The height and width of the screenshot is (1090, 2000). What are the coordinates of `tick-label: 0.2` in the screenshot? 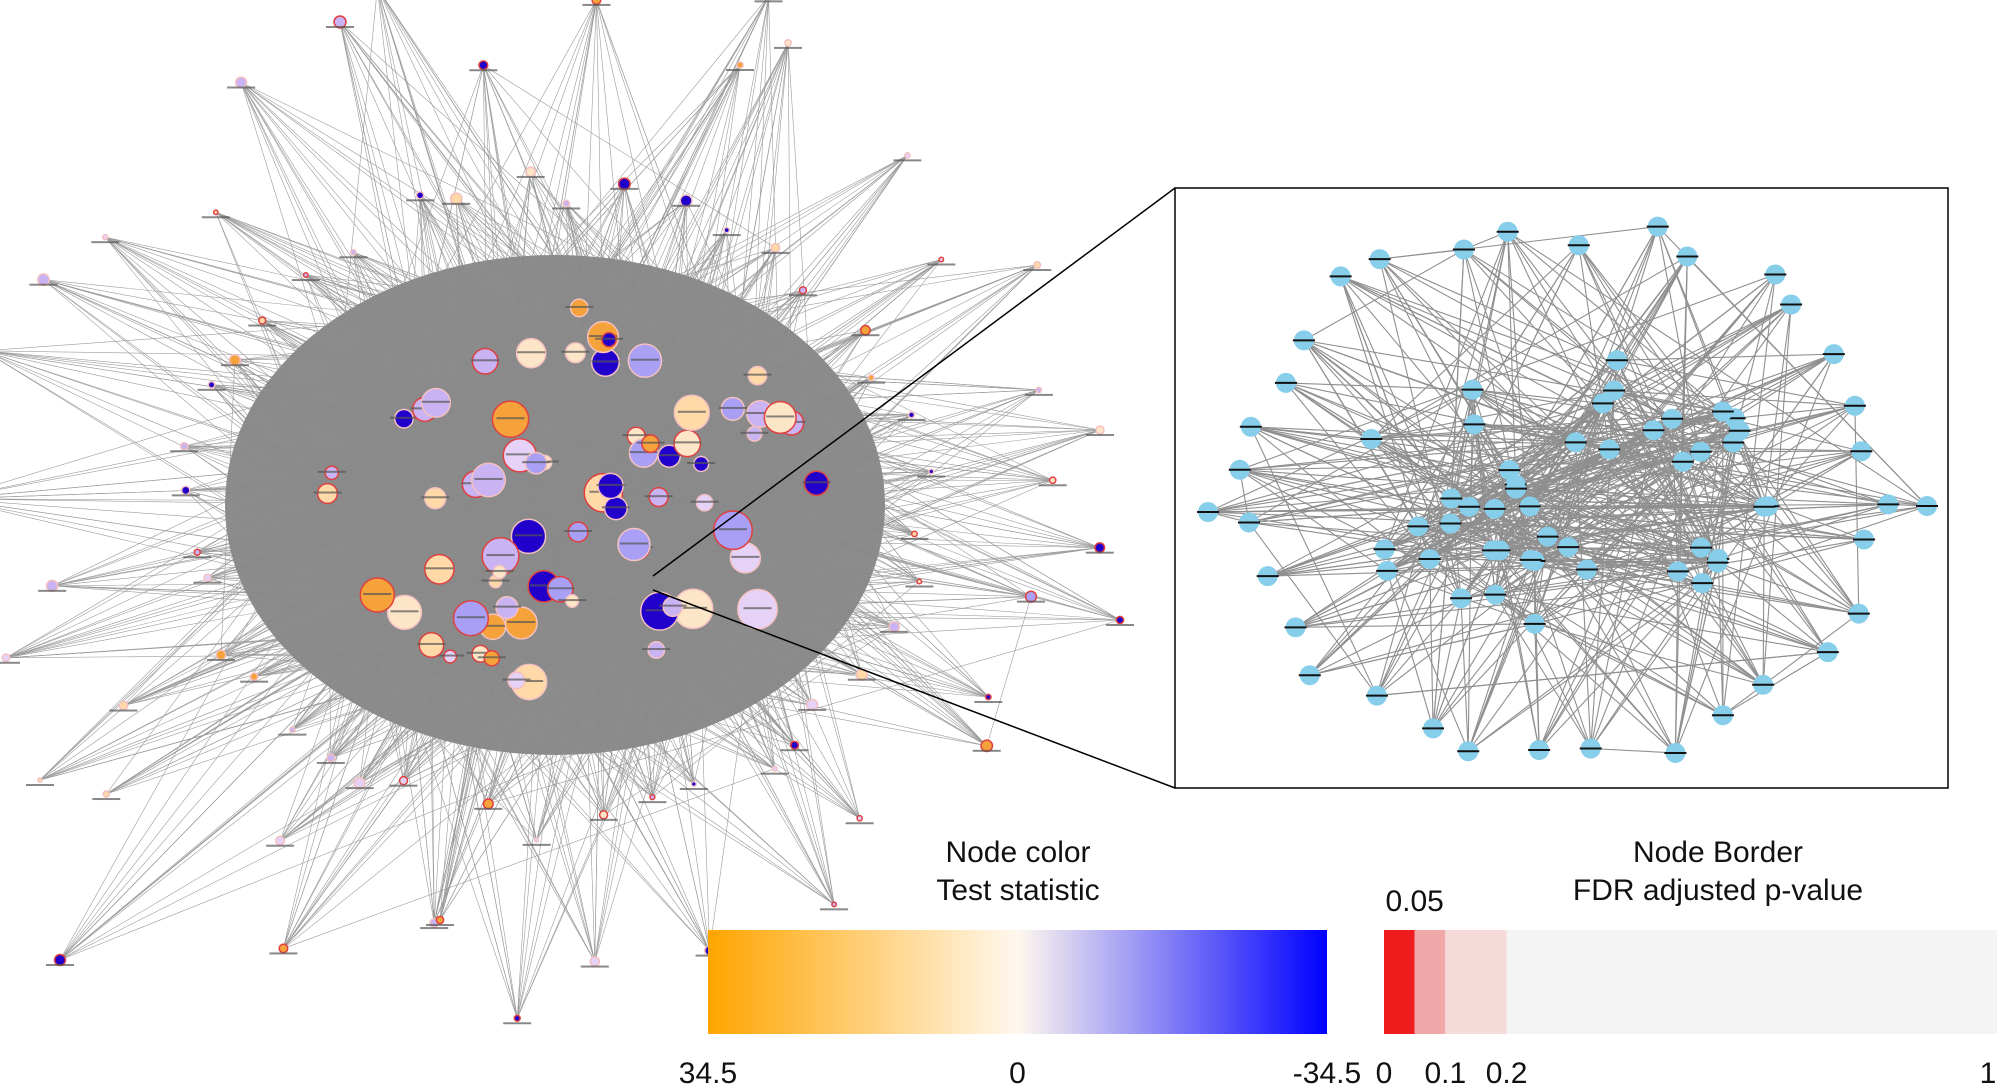 It's located at (1507, 1073).